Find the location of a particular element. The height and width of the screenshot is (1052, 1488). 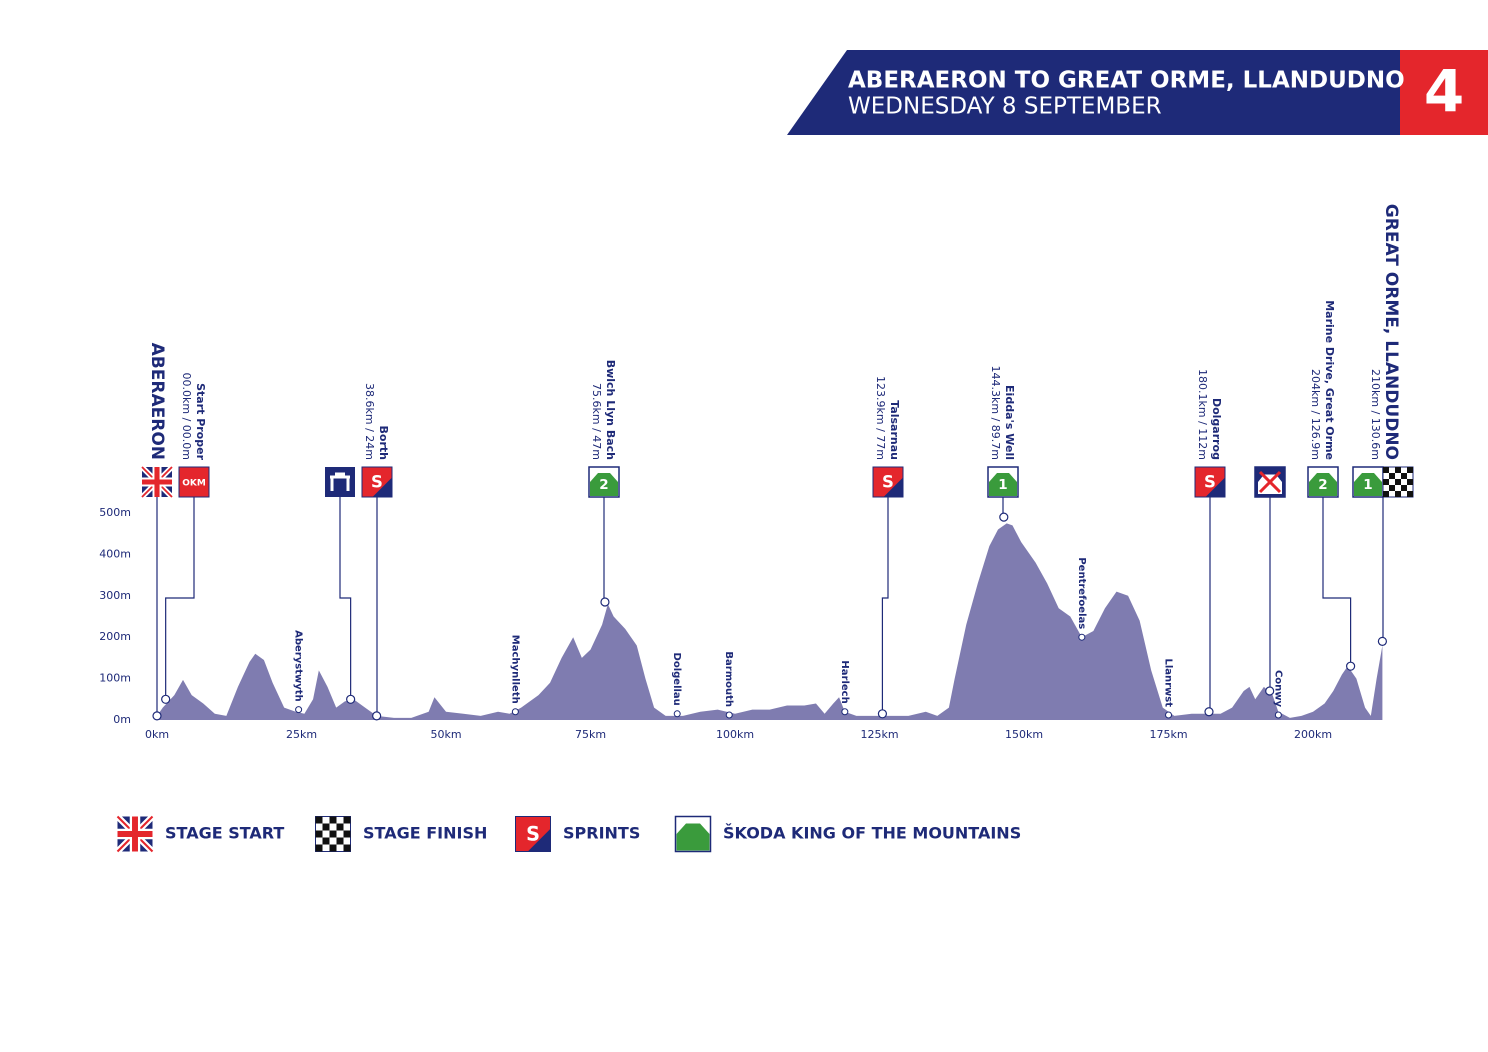

legend-label: ŠKODA KING OF THE MOUNTAINS is located at coordinates (872, 833).